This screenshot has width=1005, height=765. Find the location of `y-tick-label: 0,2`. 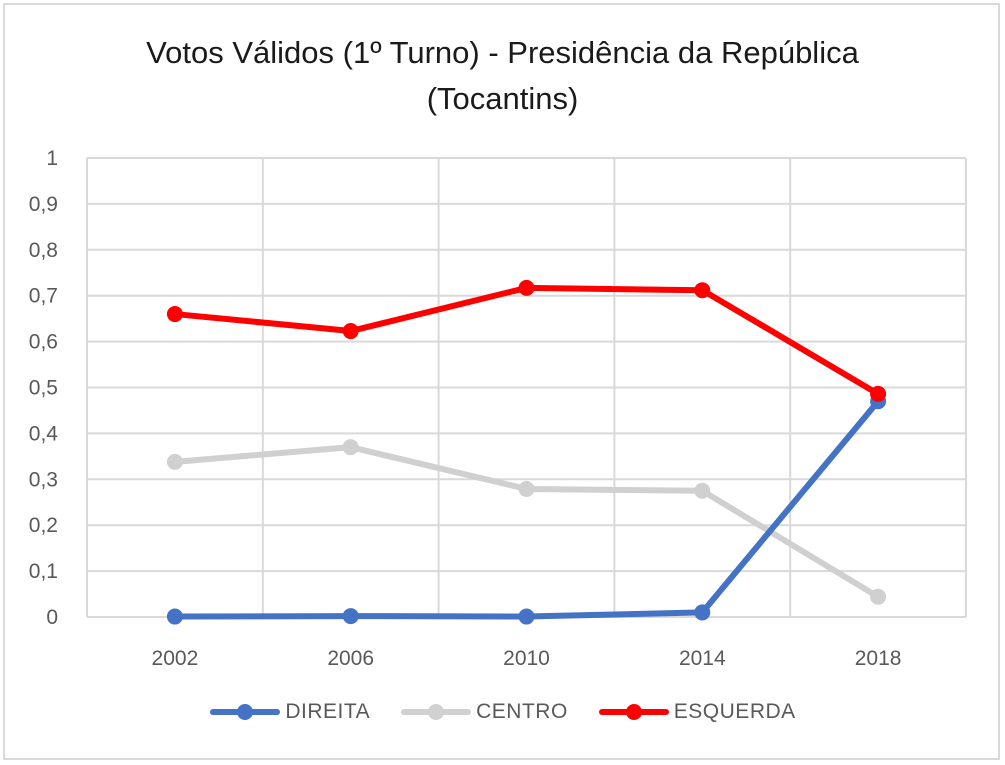

y-tick-label: 0,2 is located at coordinates (43, 525).